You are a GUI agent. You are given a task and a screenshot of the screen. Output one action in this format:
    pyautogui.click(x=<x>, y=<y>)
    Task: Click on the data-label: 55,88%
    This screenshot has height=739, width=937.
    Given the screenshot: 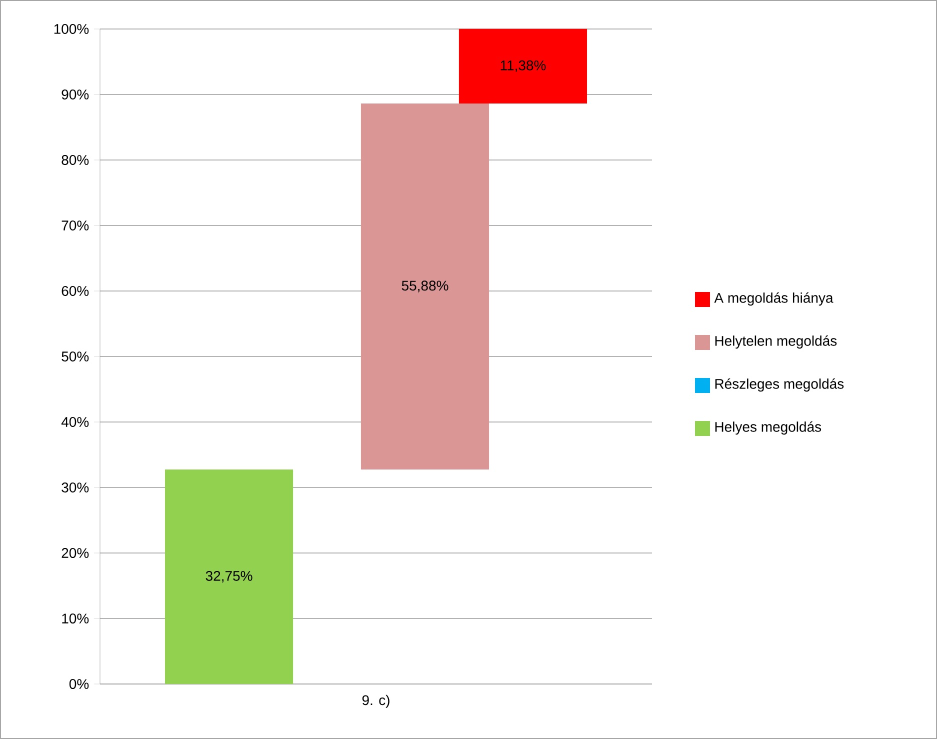 What is the action you would take?
    pyautogui.click(x=425, y=286)
    